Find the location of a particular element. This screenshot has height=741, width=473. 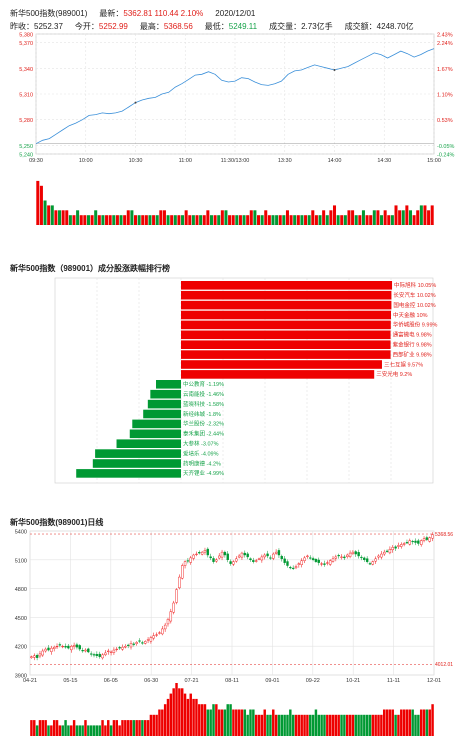

quote-field: 今开：5252.99 is located at coordinates (104, 26).